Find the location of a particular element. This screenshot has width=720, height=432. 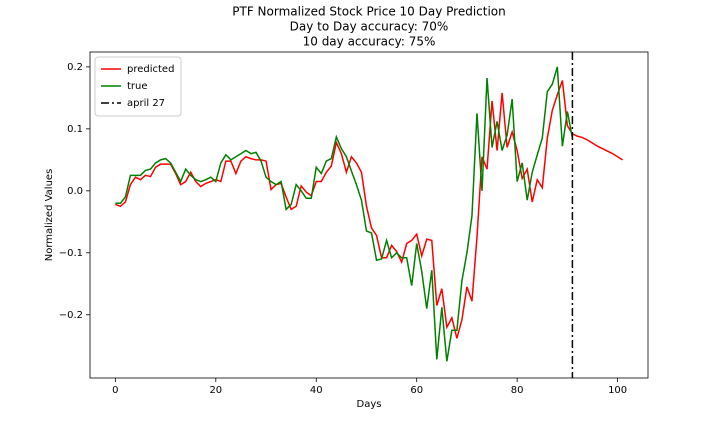

legend-label: april 27 is located at coordinates (146, 103).